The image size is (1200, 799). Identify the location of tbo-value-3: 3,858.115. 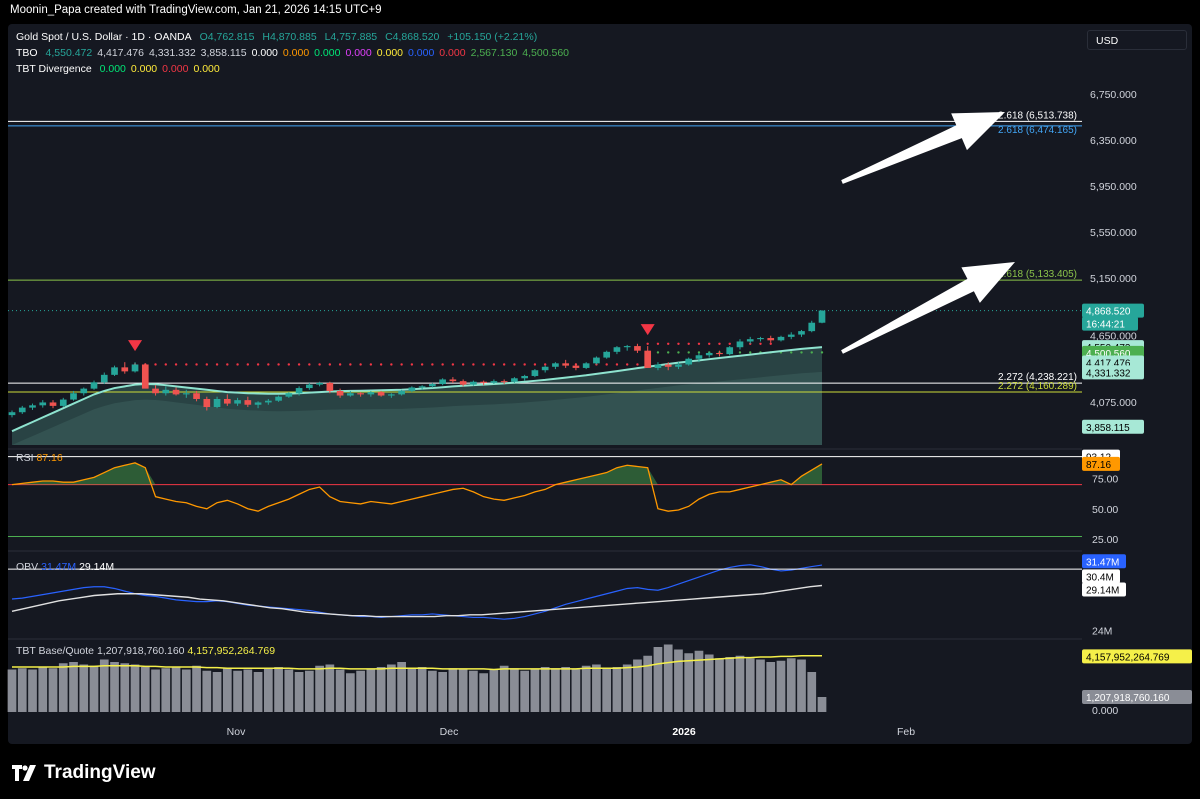
(223, 53).